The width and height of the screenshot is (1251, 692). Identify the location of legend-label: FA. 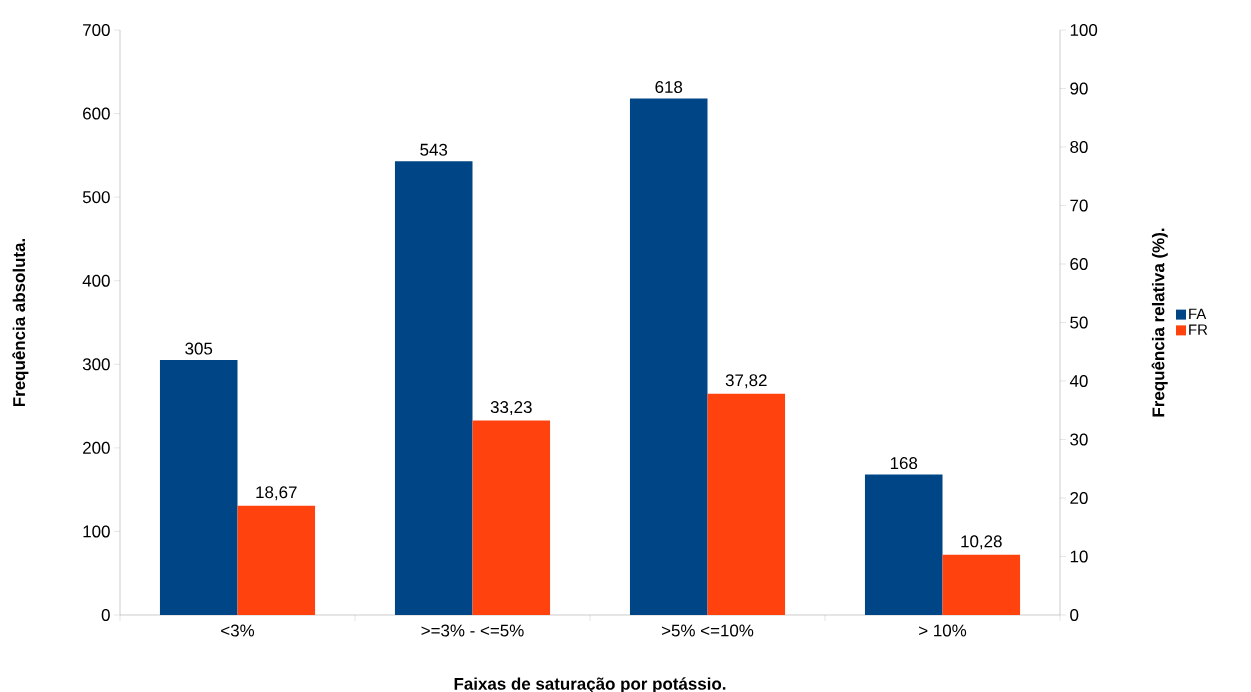
(1198, 314).